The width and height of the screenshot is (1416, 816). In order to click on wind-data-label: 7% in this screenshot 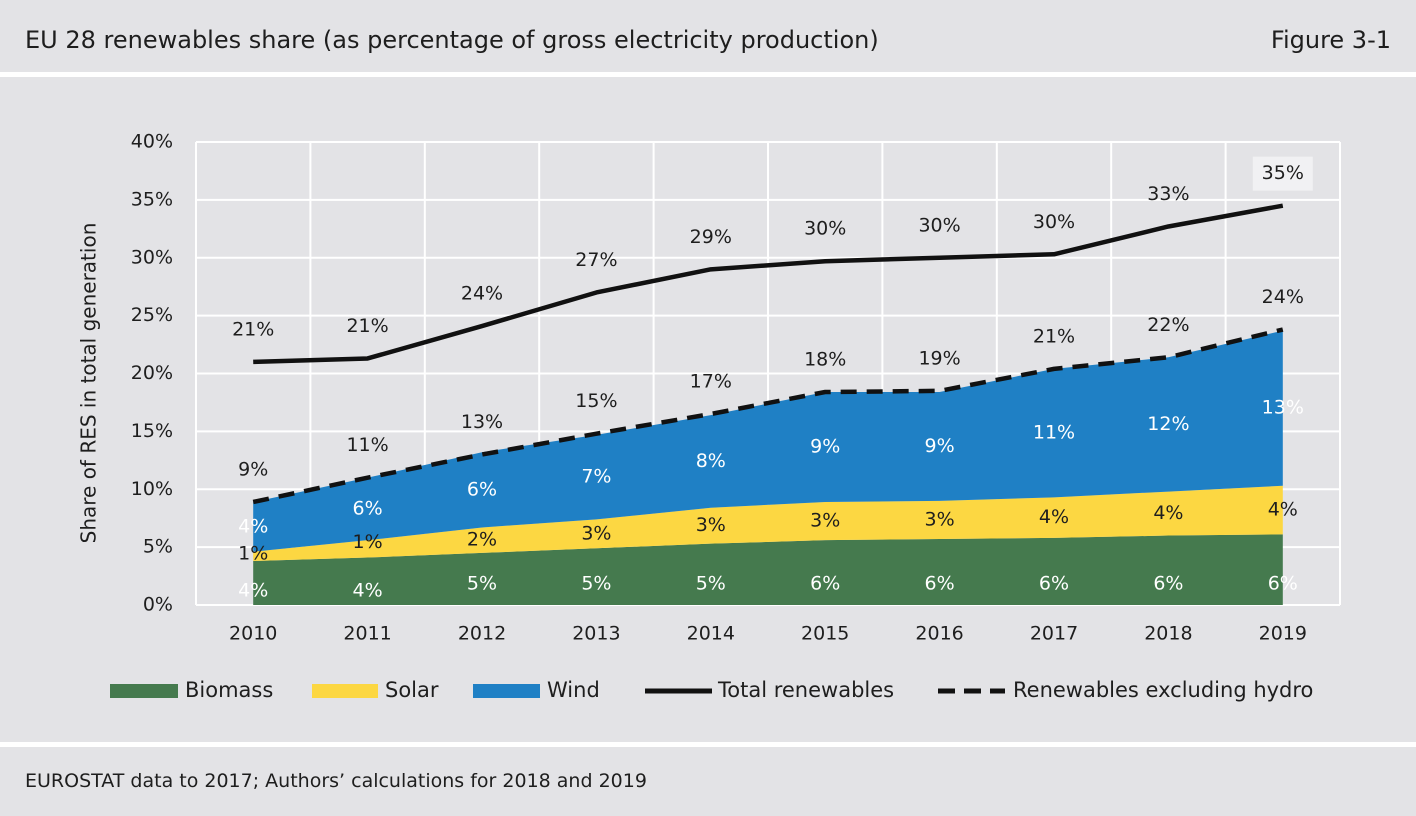, I will do `click(596, 477)`.